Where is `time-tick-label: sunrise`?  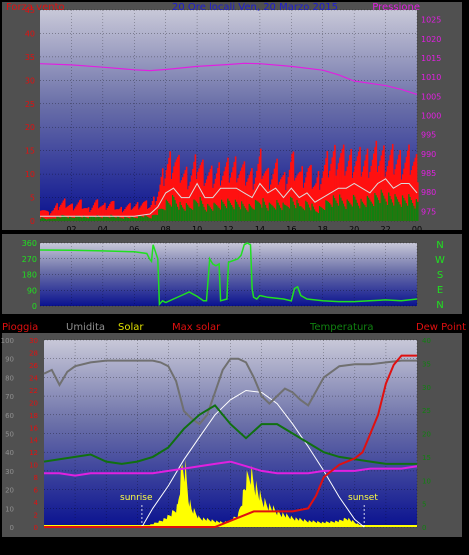 time-tick-label: sunrise is located at coordinates (137, 543).